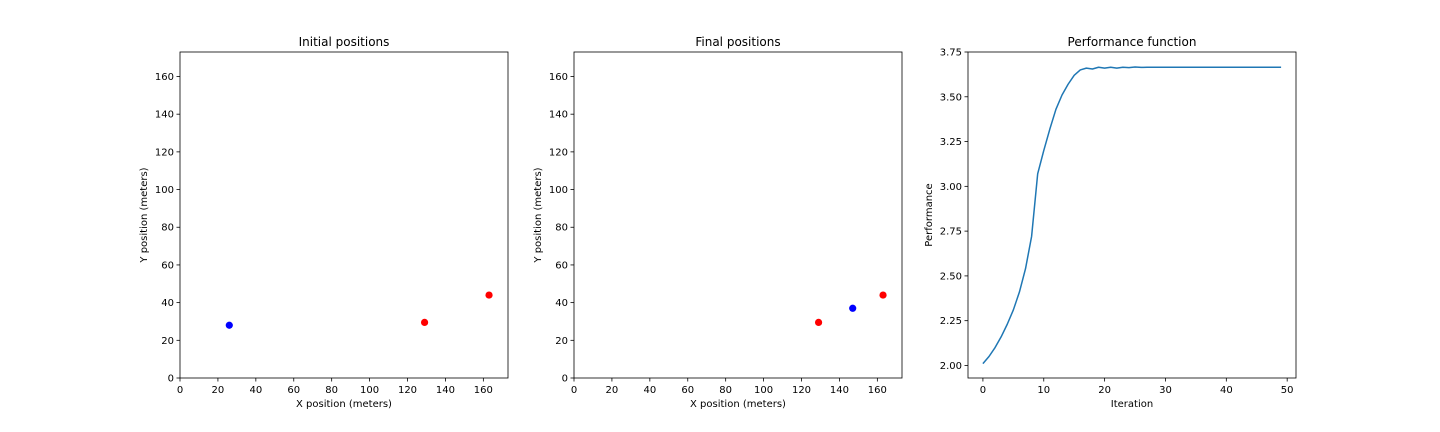 This screenshot has width=1440, height=432. I want to click on y-tick-label: 3.25, so click(951, 142).